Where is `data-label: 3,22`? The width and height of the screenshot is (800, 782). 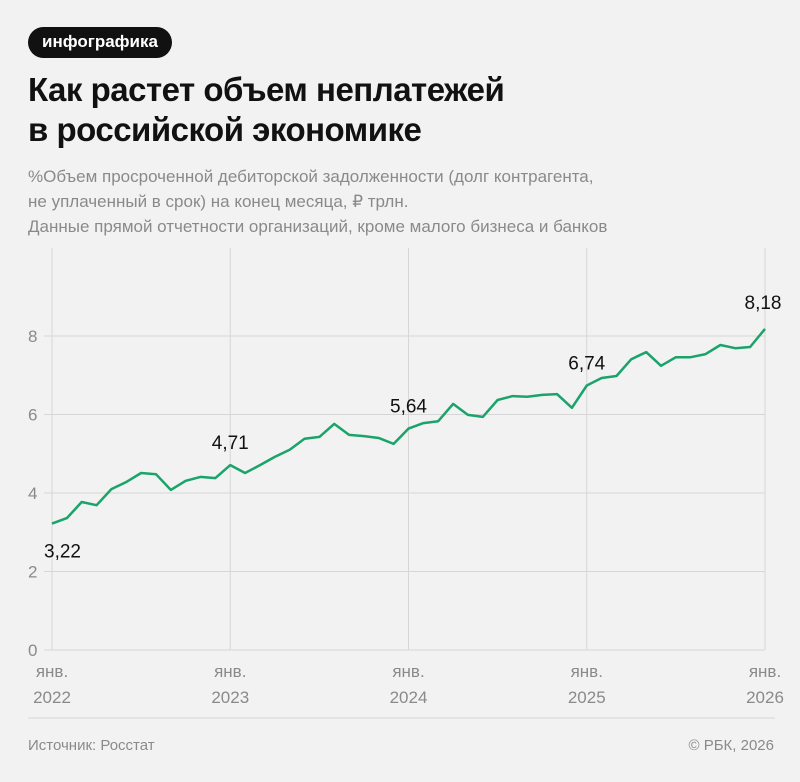 data-label: 3,22 is located at coordinates (62, 552).